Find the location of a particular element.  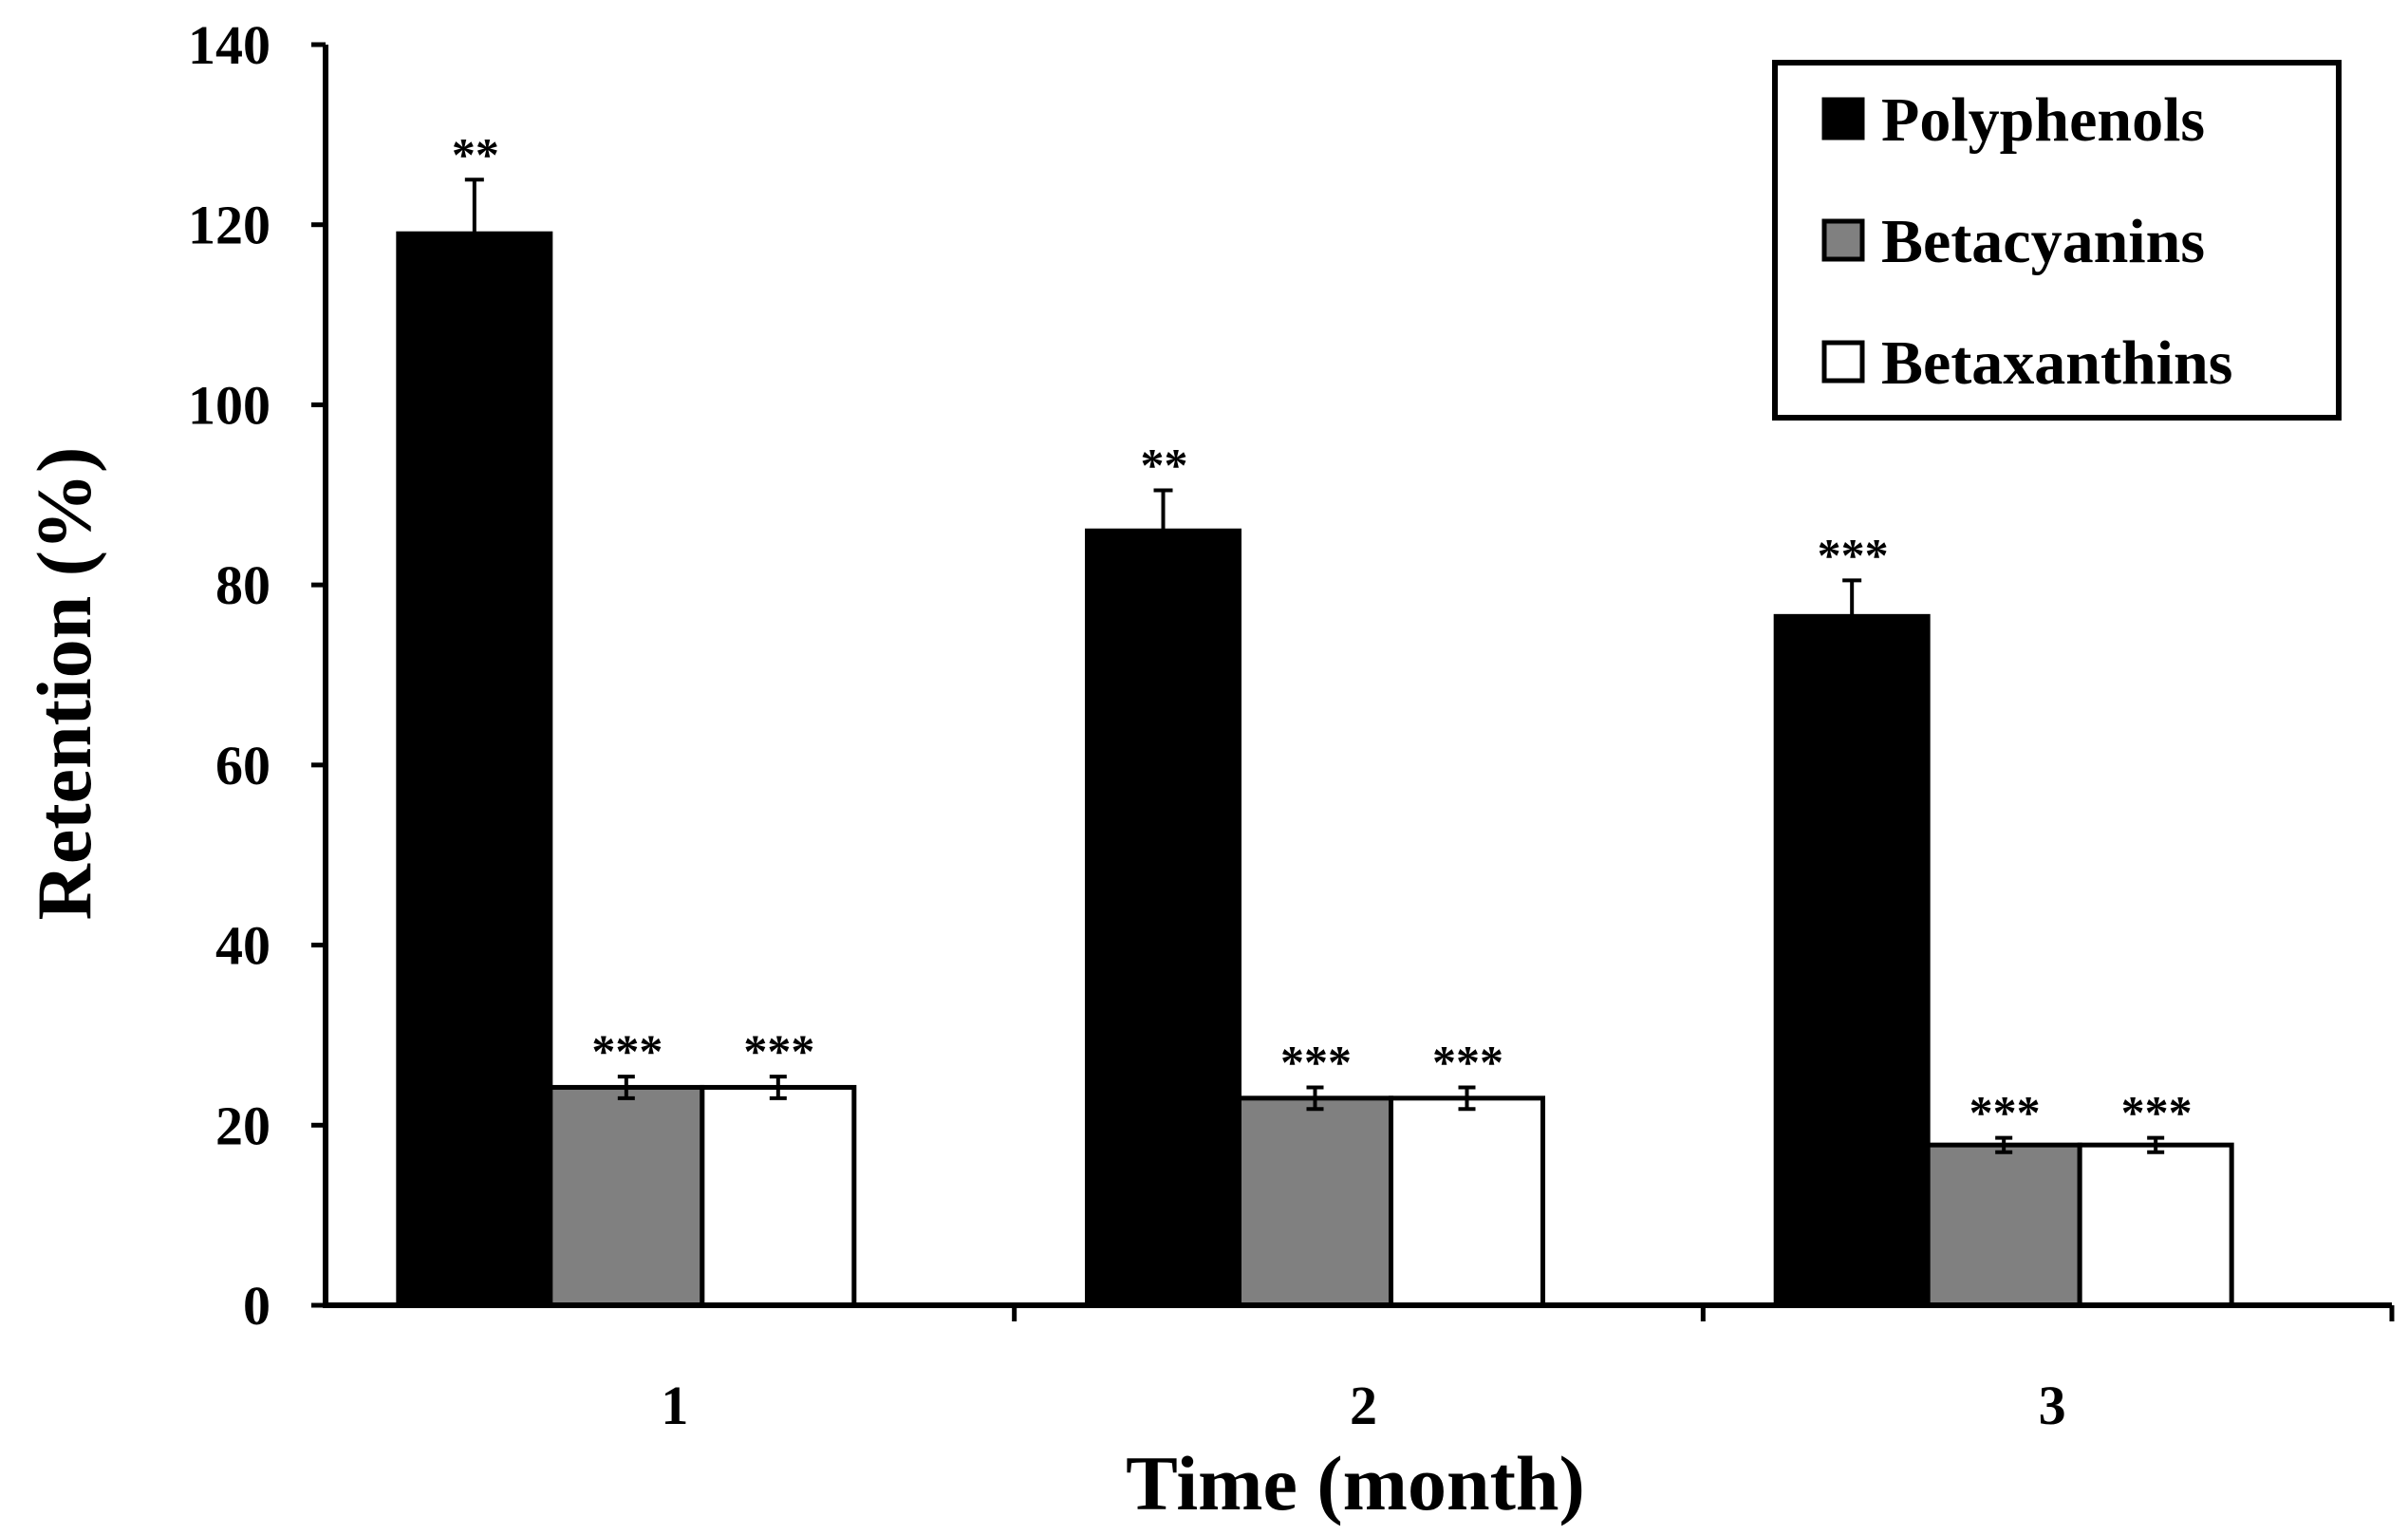

y-tick-label: 140 is located at coordinates (229, 45).